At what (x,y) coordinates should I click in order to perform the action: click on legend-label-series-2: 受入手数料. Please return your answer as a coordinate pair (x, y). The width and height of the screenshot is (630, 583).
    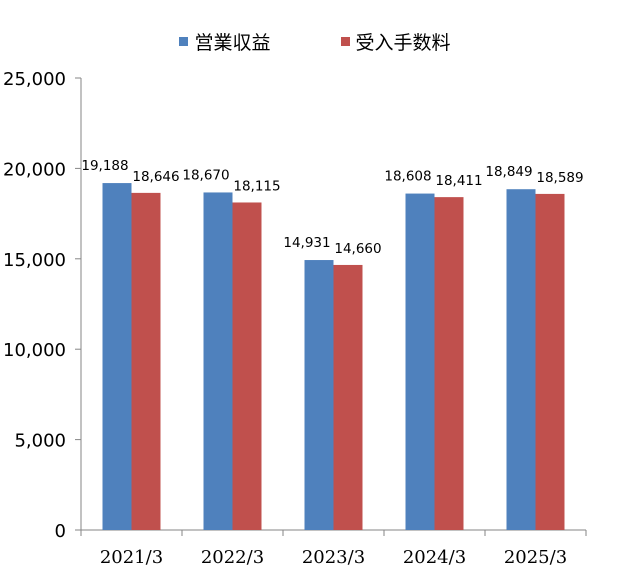
    Looking at the image, I should click on (403, 43).